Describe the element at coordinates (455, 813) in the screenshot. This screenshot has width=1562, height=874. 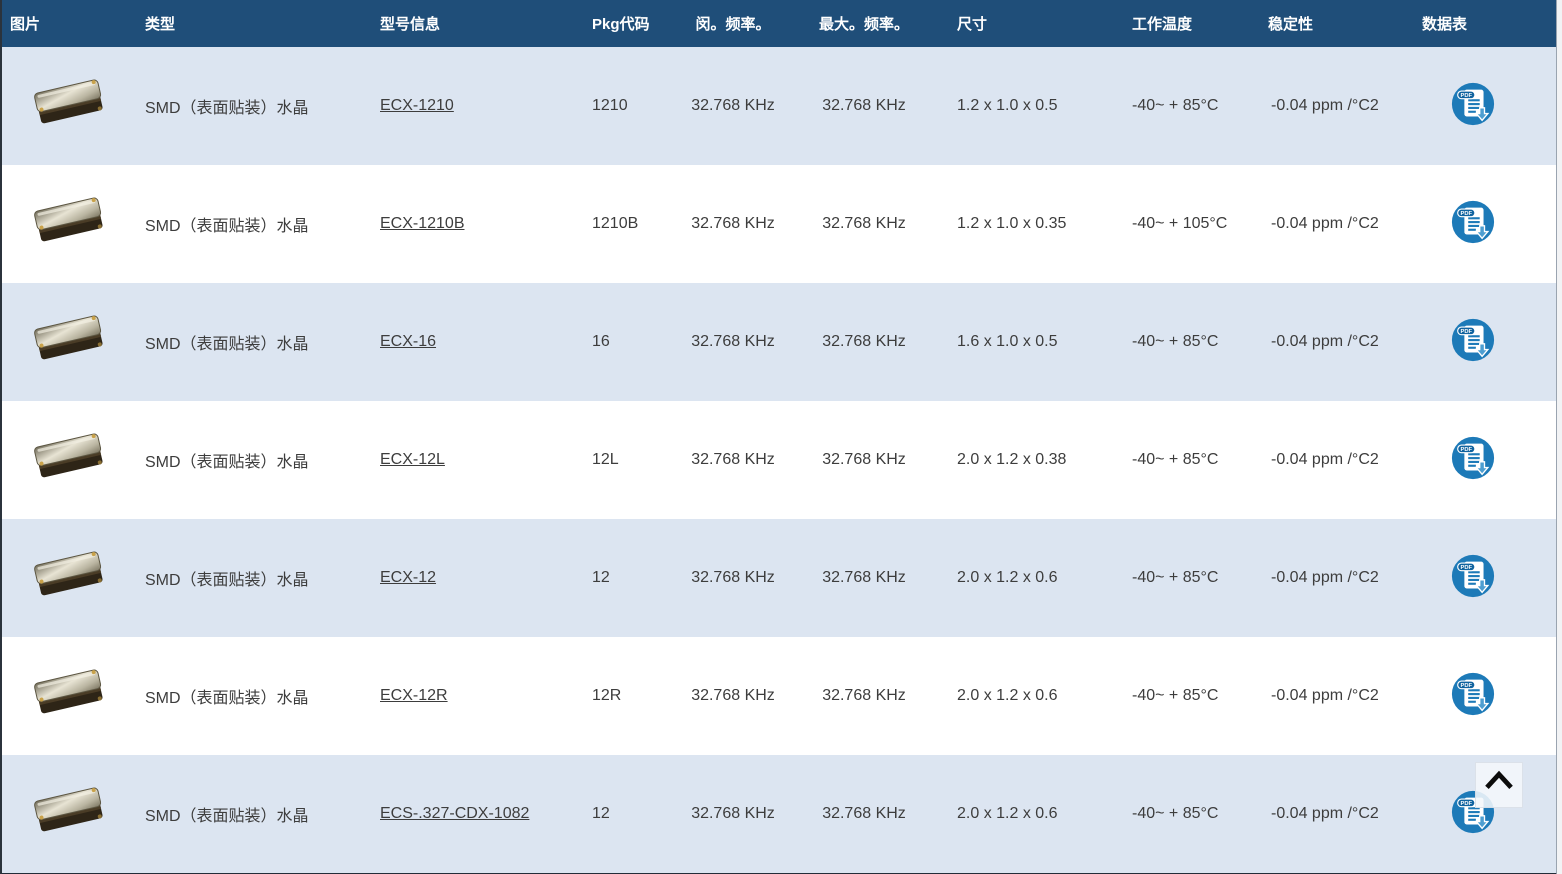
I see `model-link: ECS-.327-CDX-1082` at that location.